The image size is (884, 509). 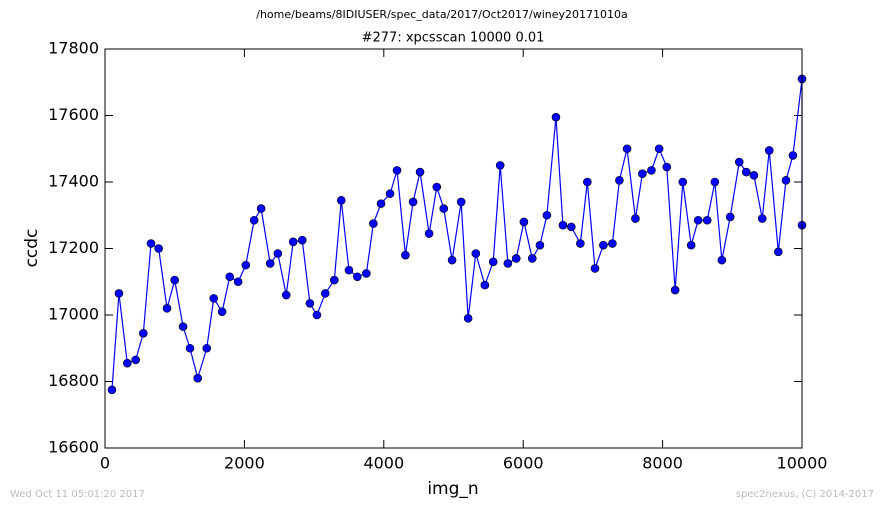 I want to click on x-tick-label: 2000, so click(x=244, y=463).